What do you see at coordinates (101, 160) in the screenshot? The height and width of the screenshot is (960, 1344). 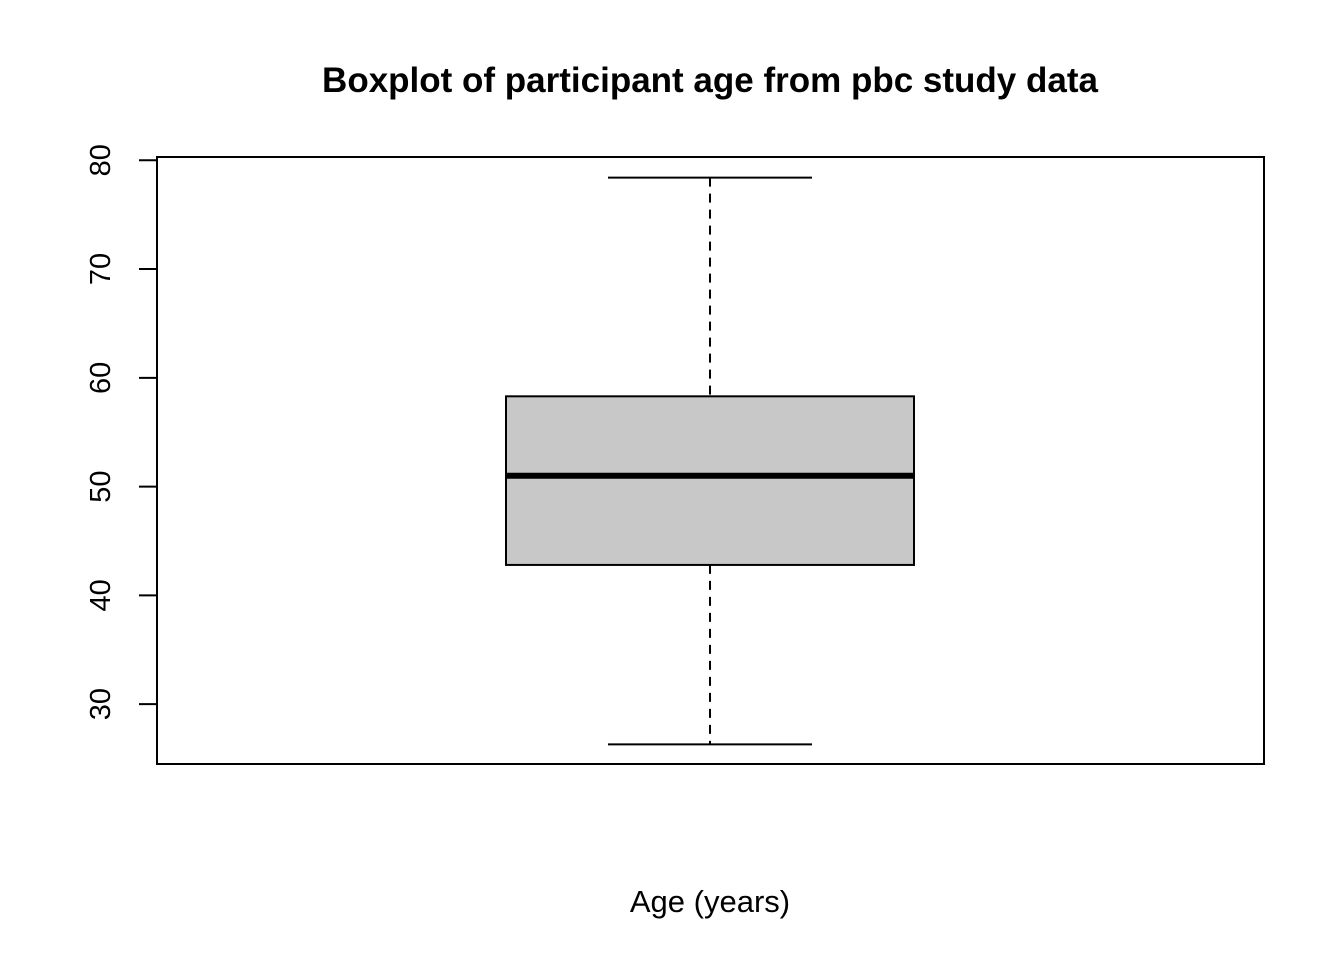 I see `y-tick-label-80: 80` at bounding box center [101, 160].